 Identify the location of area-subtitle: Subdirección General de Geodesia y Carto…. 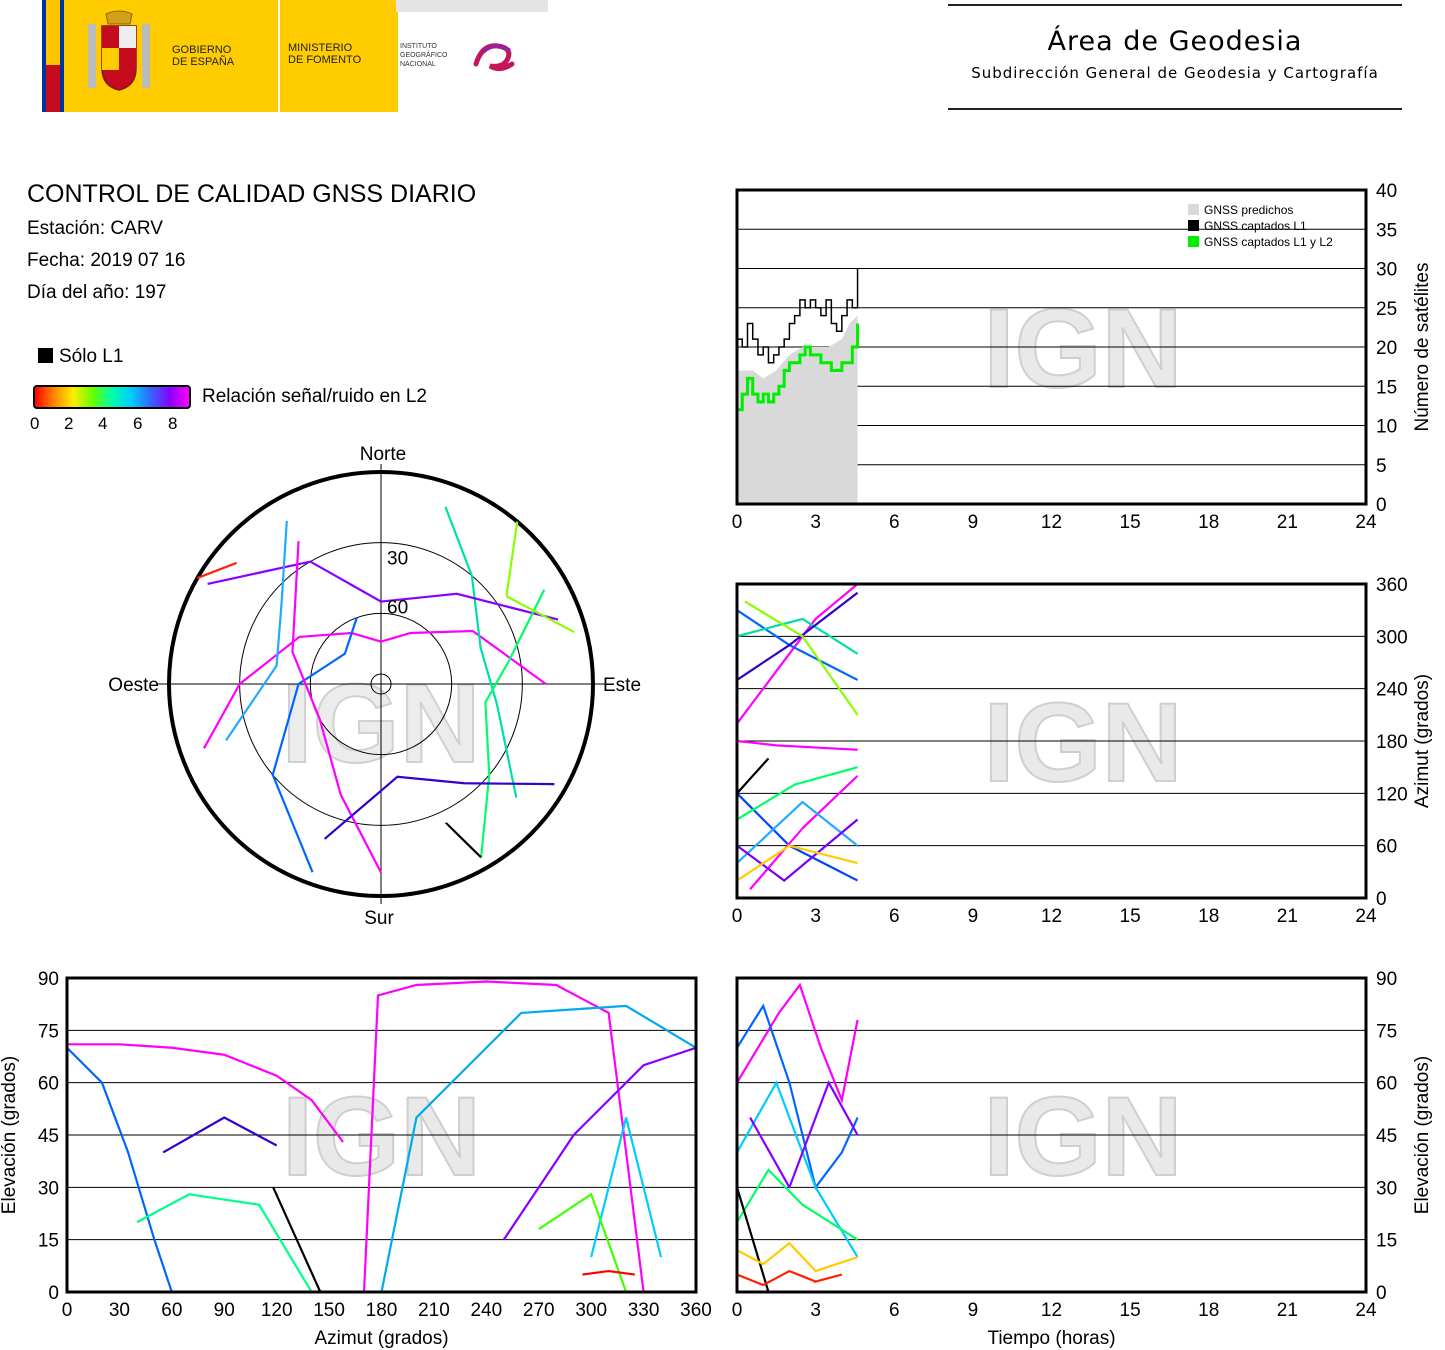
(1175, 73).